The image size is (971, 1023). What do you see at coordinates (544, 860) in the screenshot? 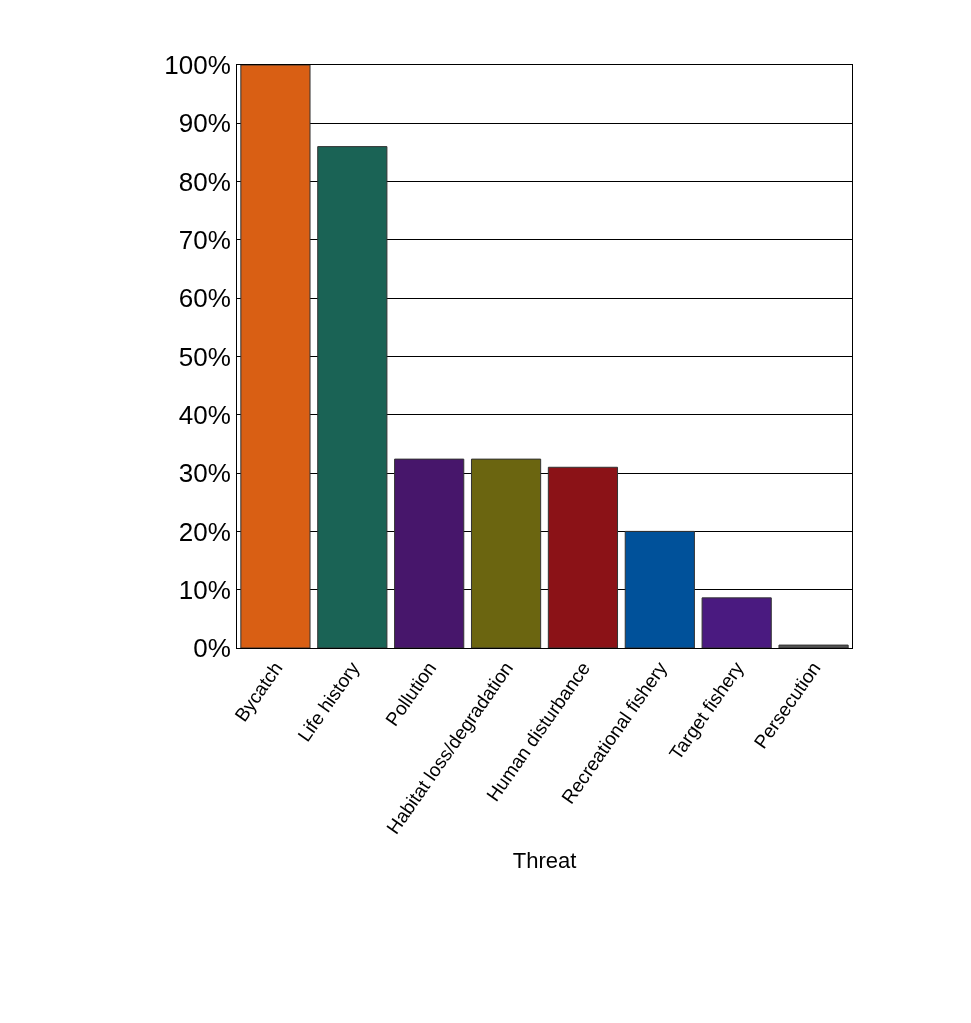
I see `x-axis-title: Threat` at bounding box center [544, 860].